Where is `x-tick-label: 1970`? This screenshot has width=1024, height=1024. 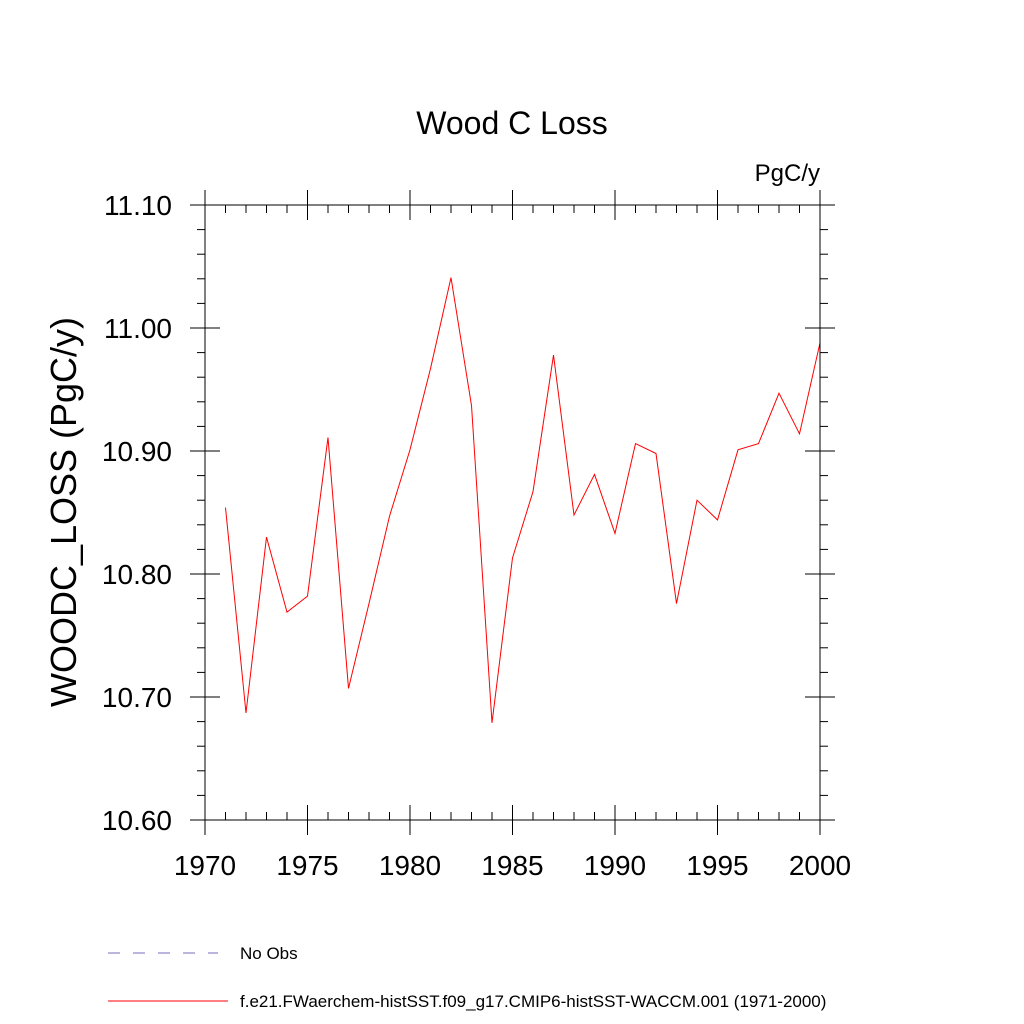
x-tick-label: 1970 is located at coordinates (205, 865).